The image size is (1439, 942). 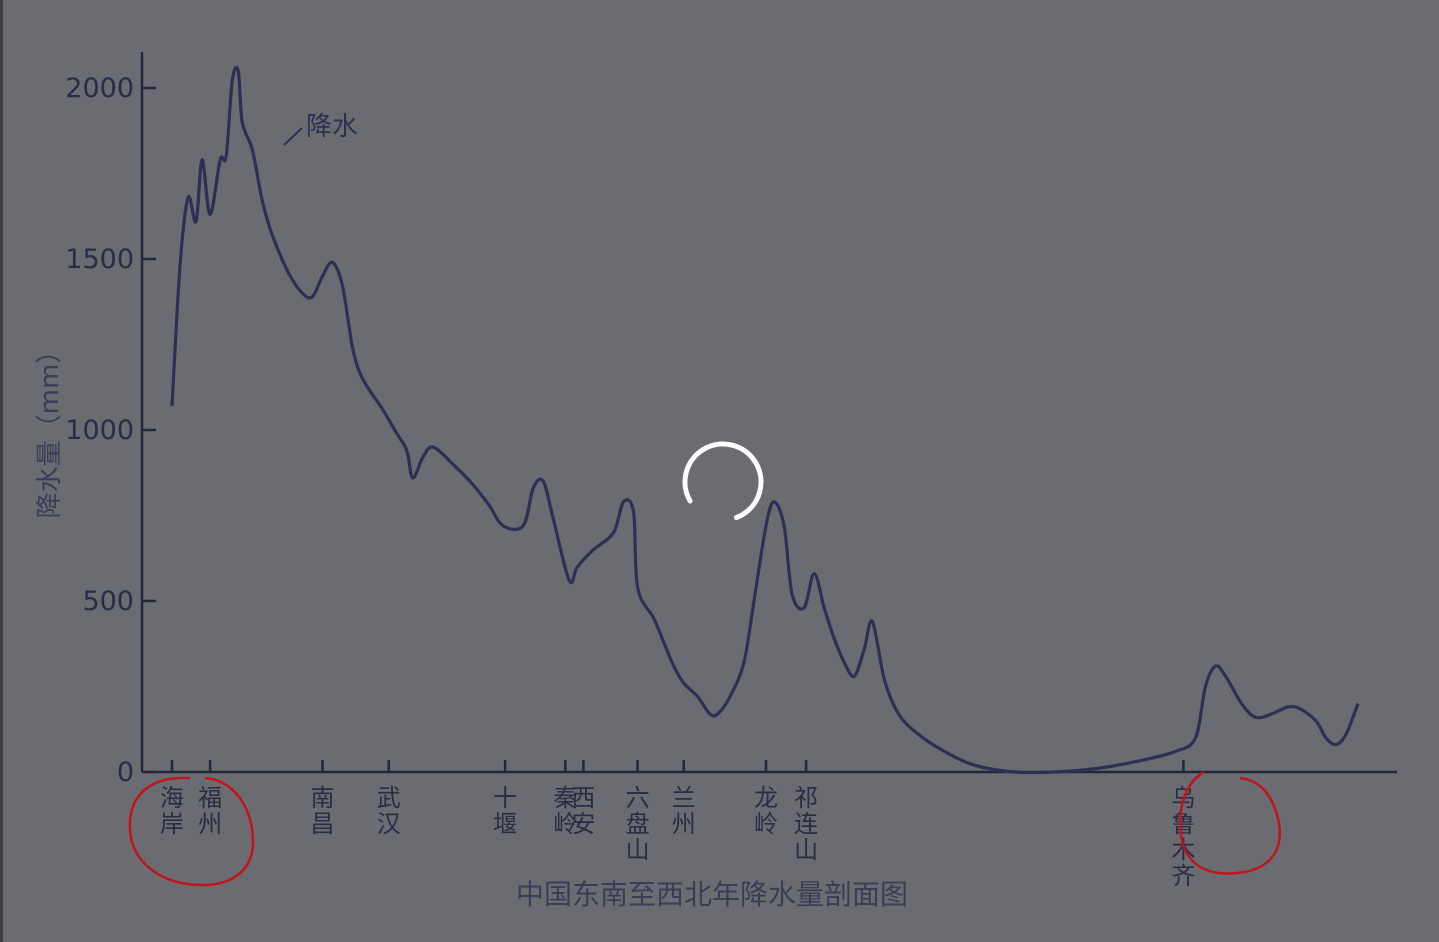 What do you see at coordinates (505, 811) in the screenshot?
I see `x-tick-label: 十堰` at bounding box center [505, 811].